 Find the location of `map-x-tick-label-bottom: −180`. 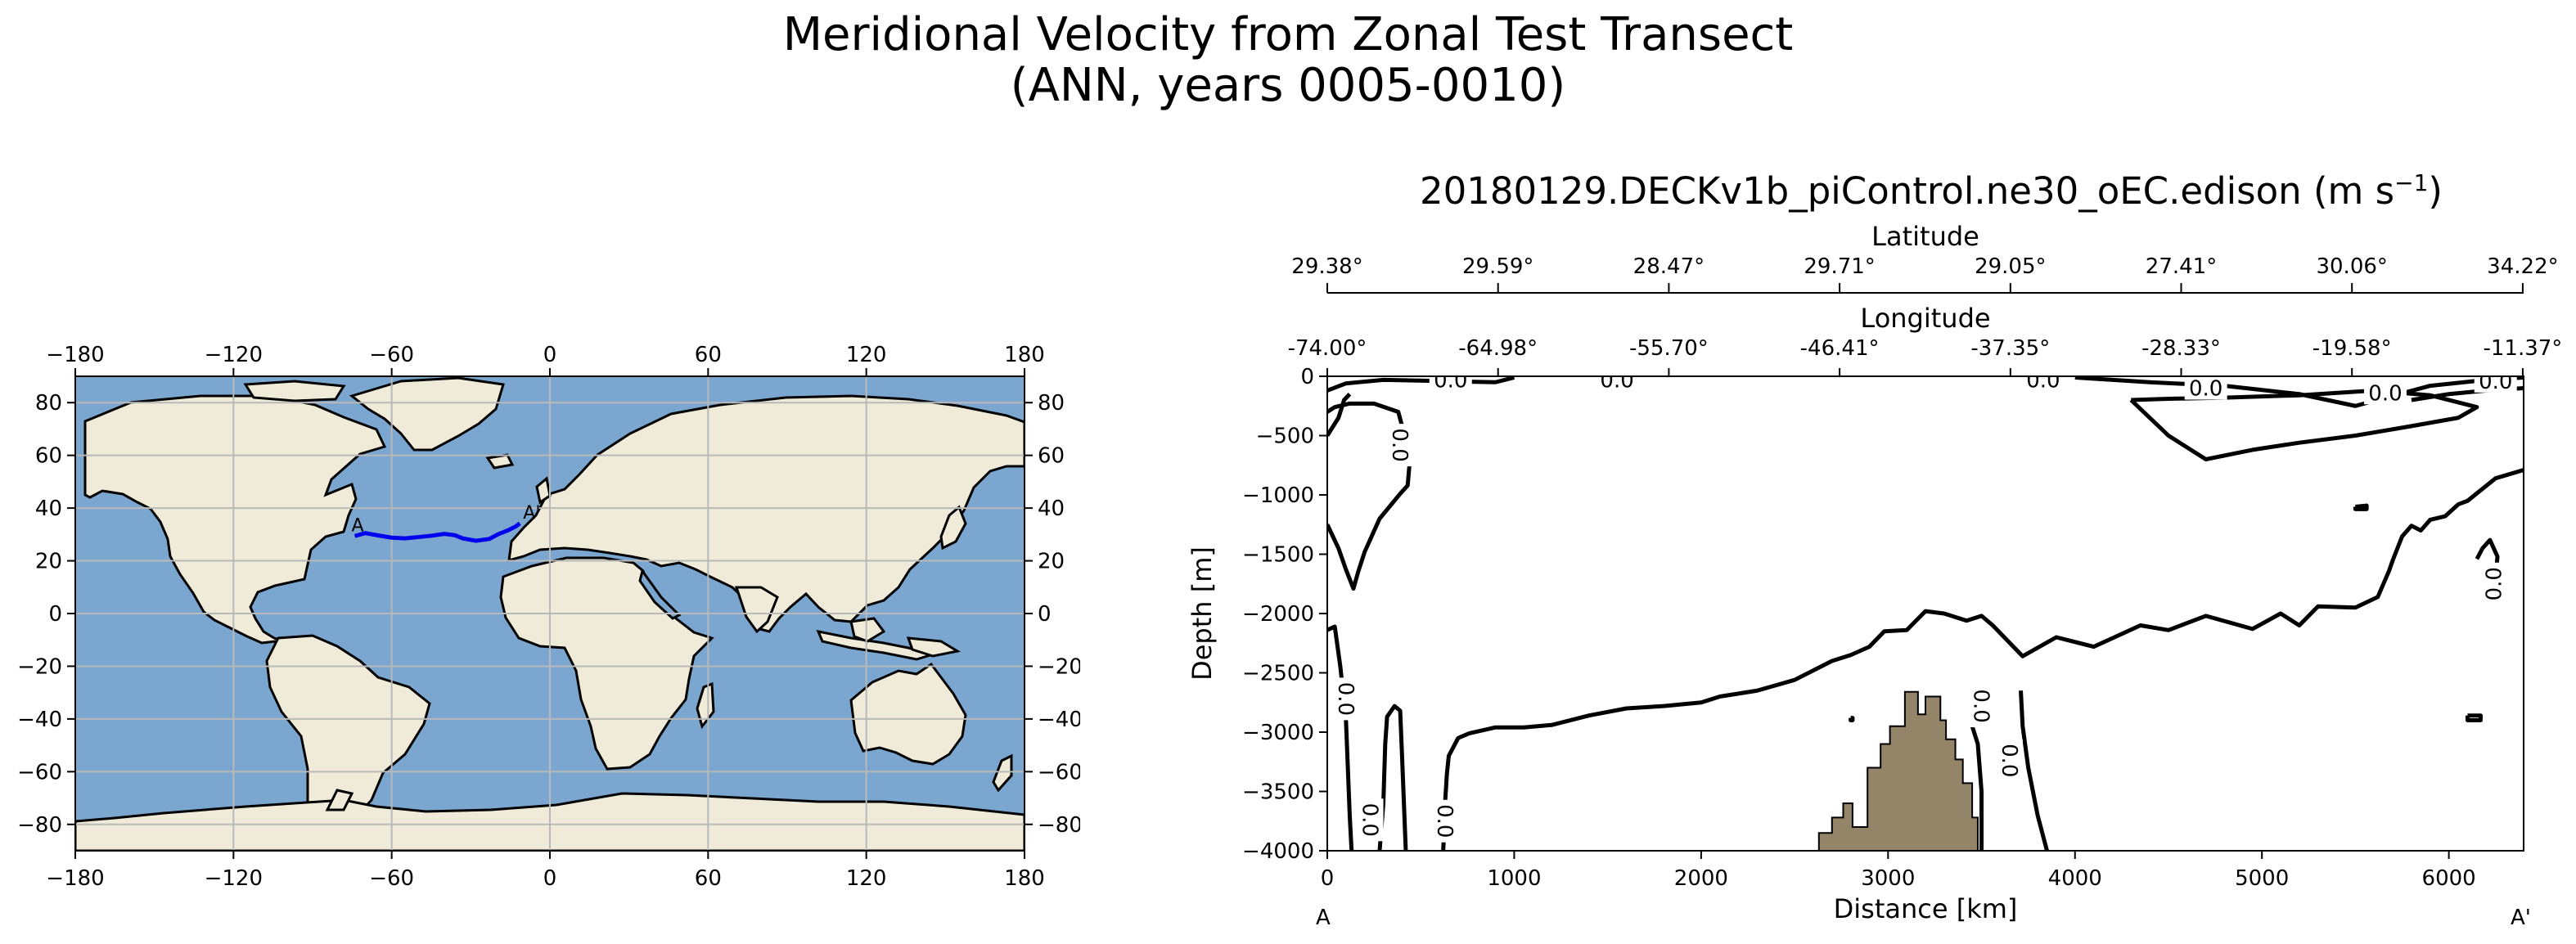

map-x-tick-label-bottom: −180 is located at coordinates (75, 878).